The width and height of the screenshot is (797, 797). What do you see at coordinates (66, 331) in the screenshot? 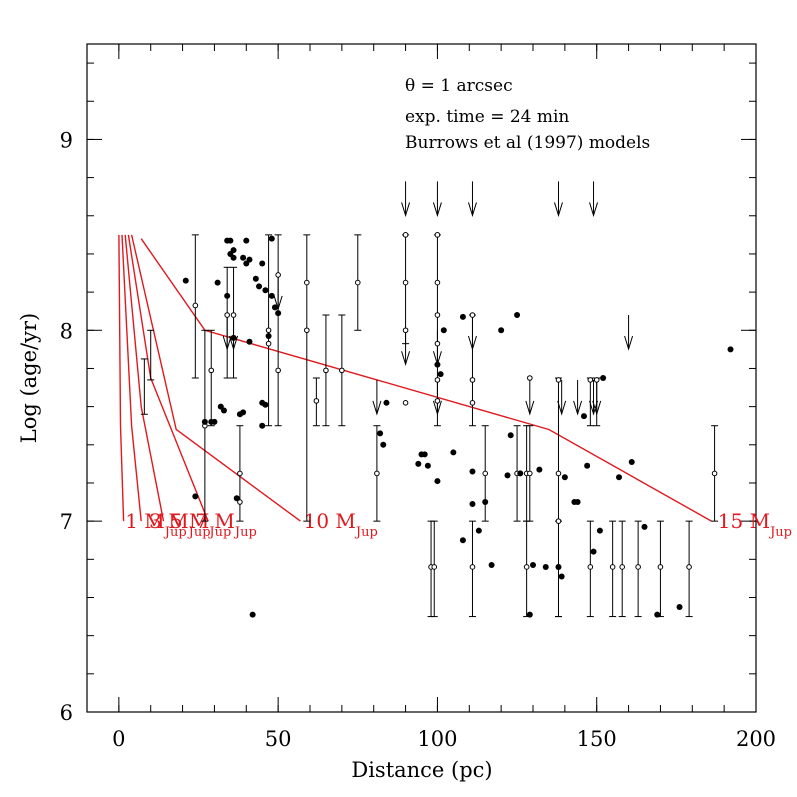
I see `y-tick-label: 8` at bounding box center [66, 331].